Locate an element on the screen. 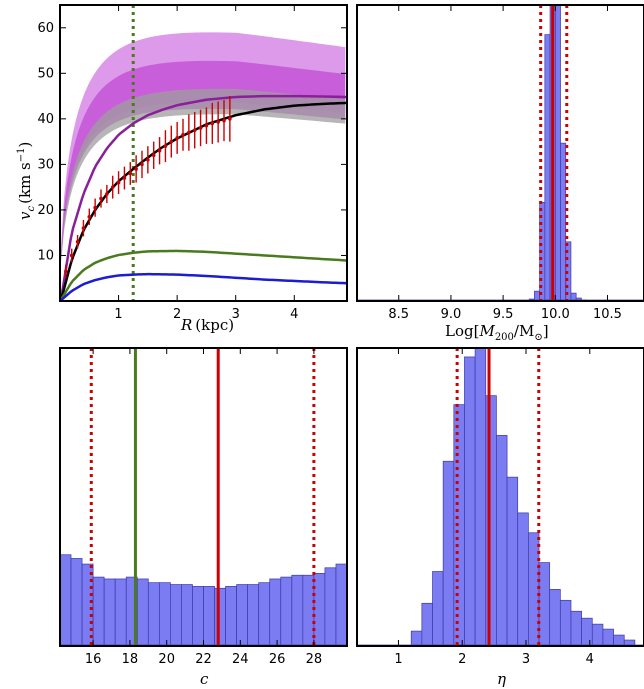 The image size is (644, 689). y-tick-label: 60 is located at coordinates (45, 28).